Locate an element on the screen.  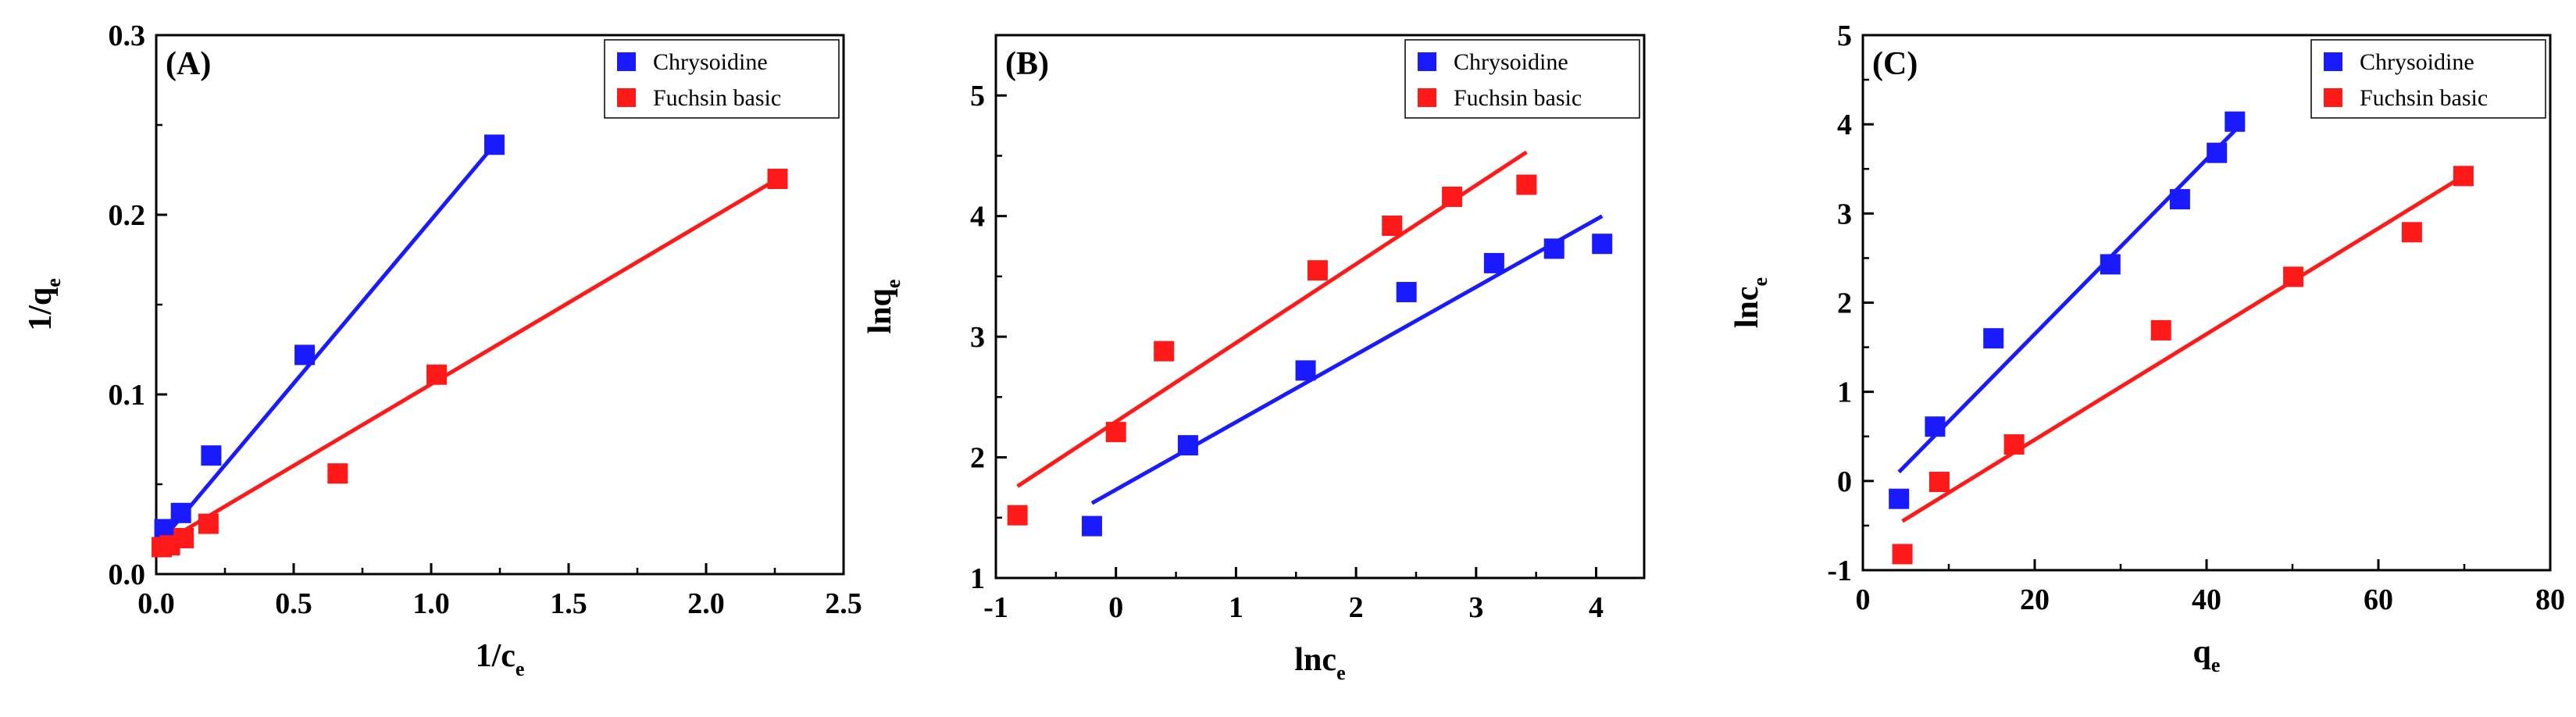
x-tick-label: 80 is located at coordinates (2550, 599).